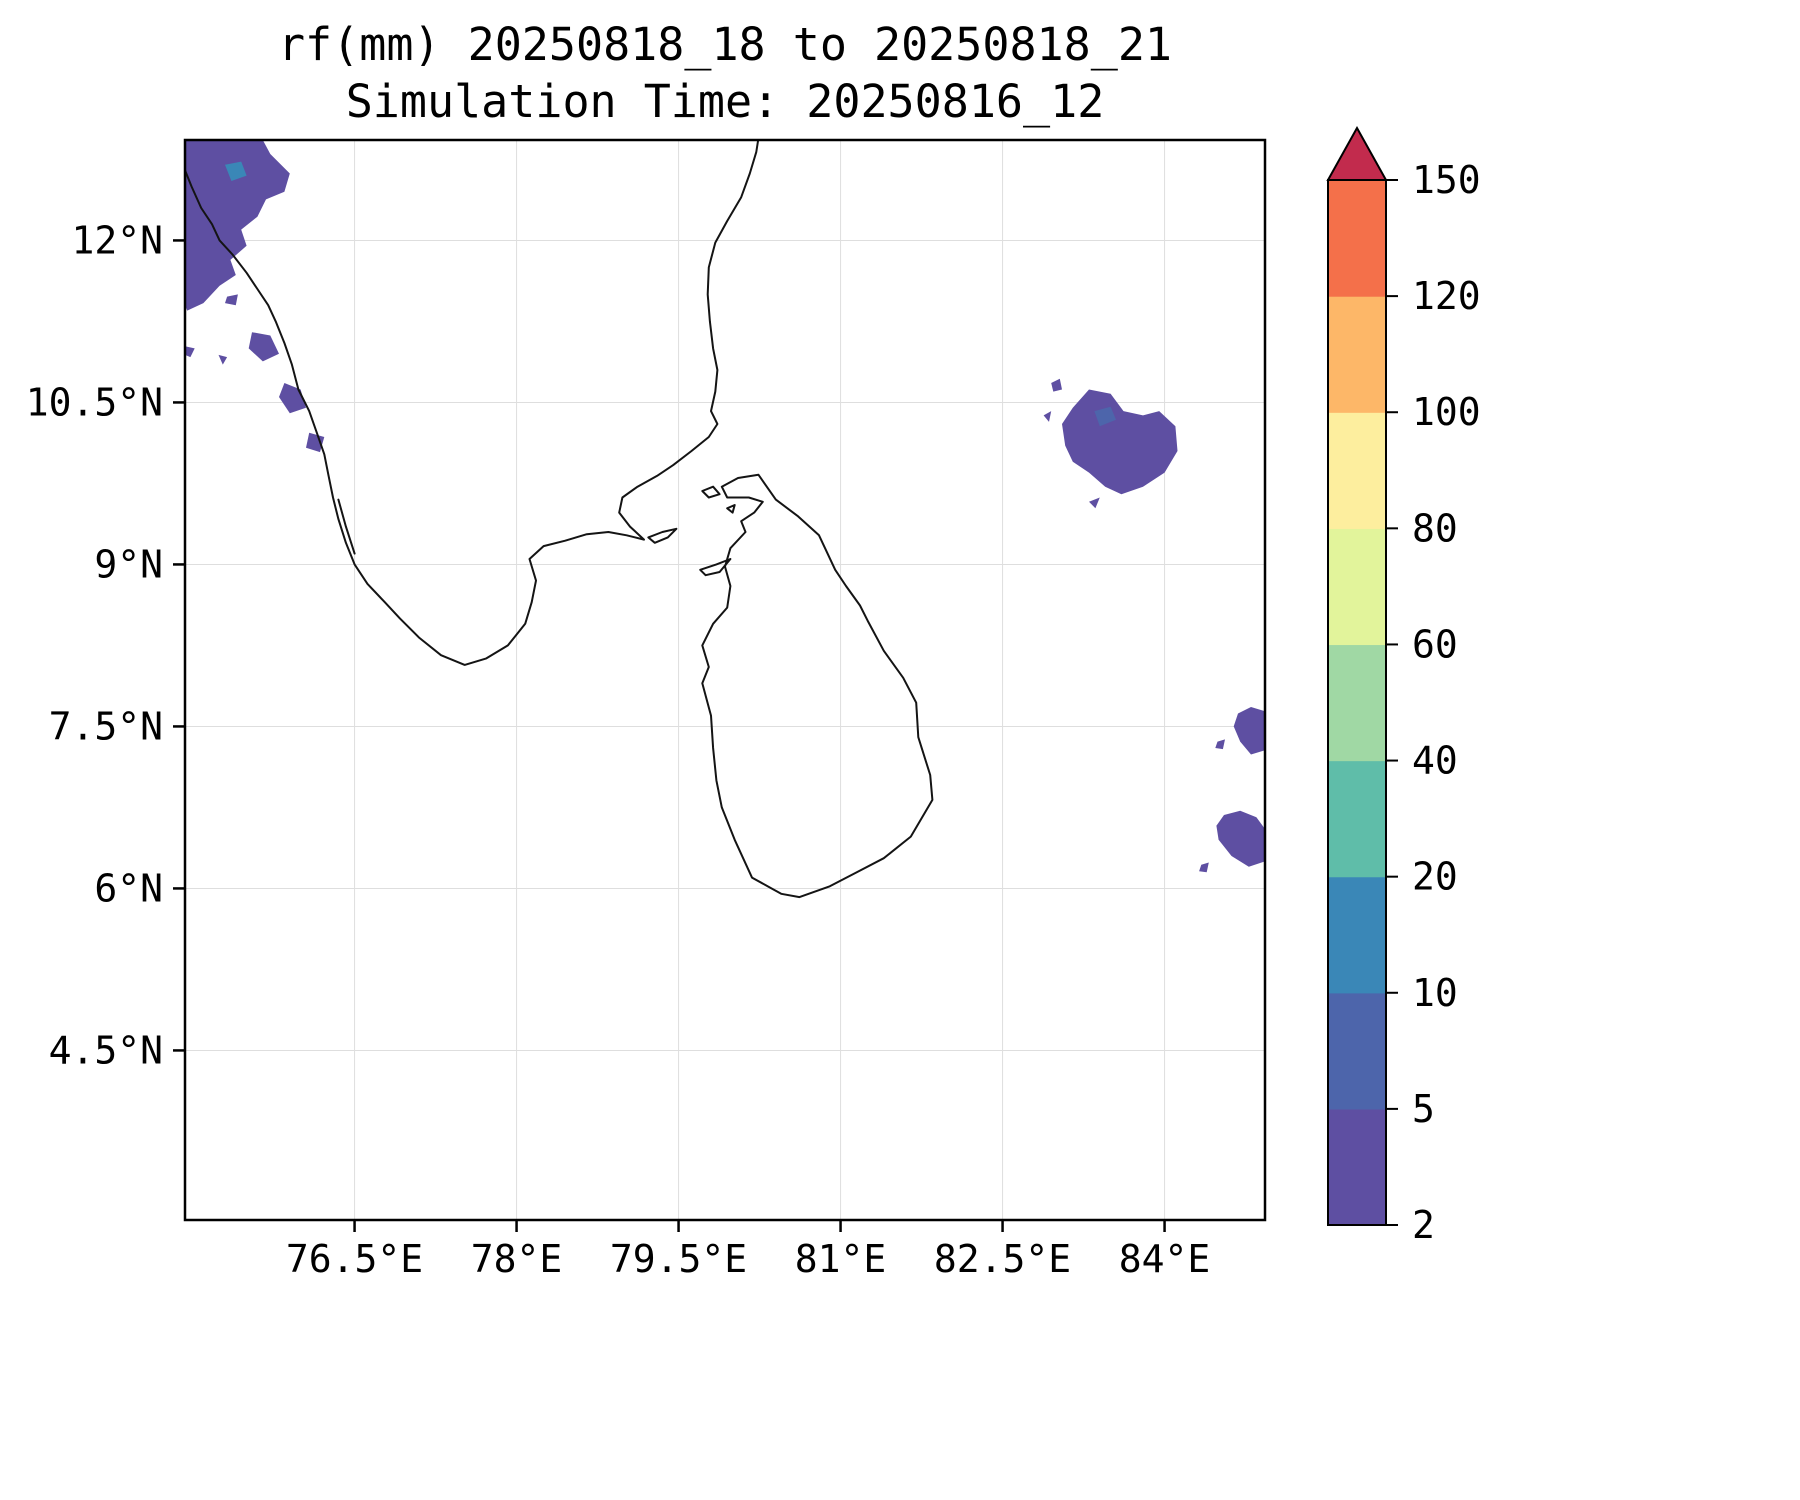  What do you see at coordinates (117, 240) in the screenshot?
I see `y-tick-label: 12°N` at bounding box center [117, 240].